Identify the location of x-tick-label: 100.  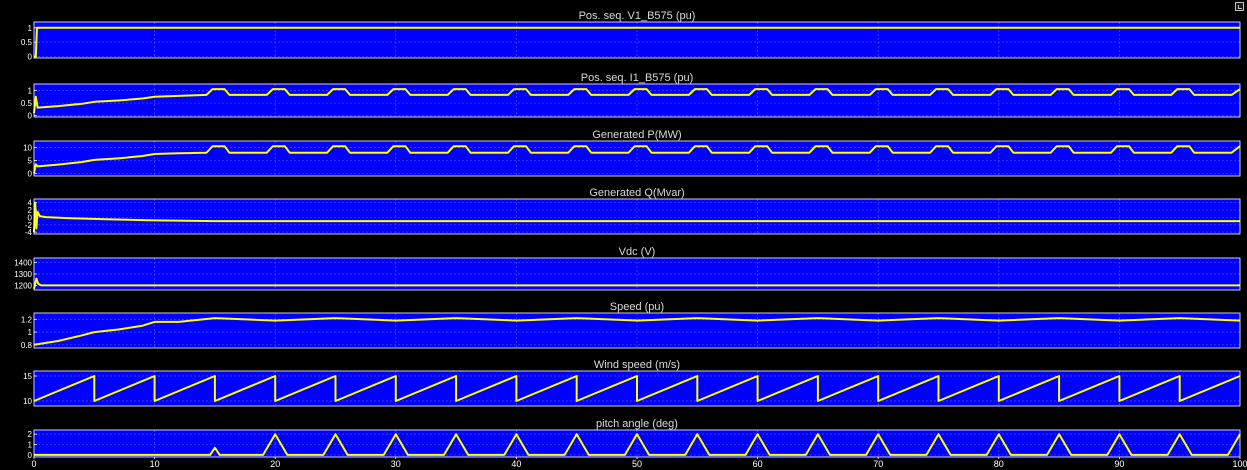
(1239, 464).